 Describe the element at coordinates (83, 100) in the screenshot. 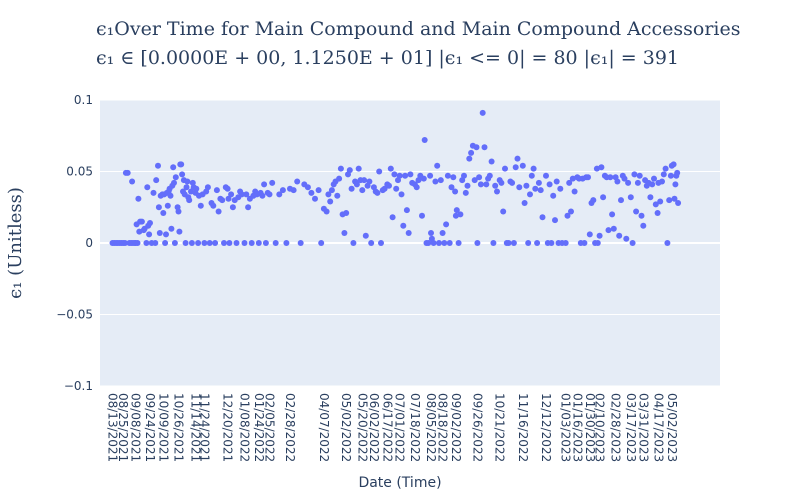

I see `y-tick-label: 0.1` at that location.